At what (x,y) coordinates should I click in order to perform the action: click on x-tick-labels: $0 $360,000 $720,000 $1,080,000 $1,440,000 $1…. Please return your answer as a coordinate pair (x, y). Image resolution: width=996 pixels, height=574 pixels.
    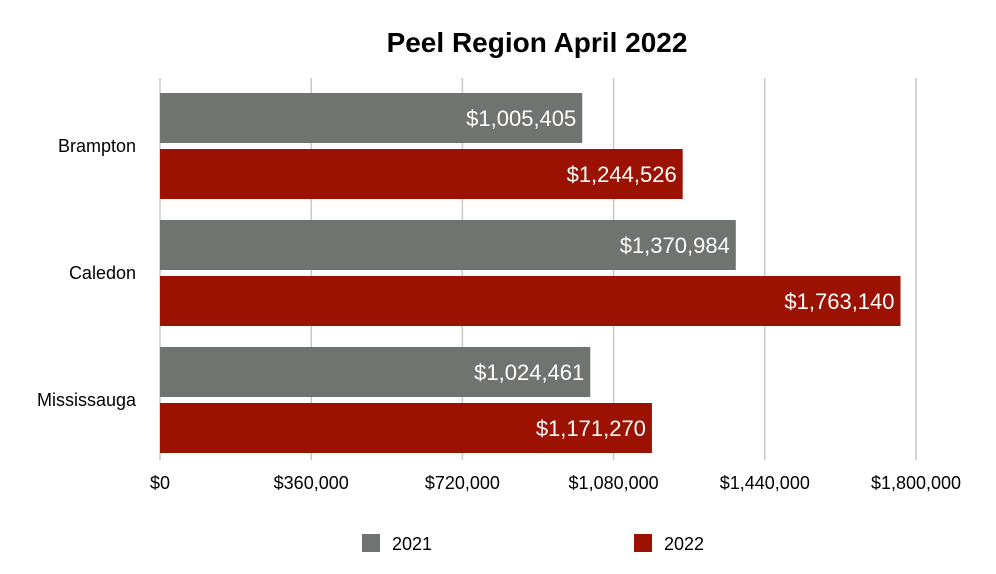
    Looking at the image, I should click on (555, 483).